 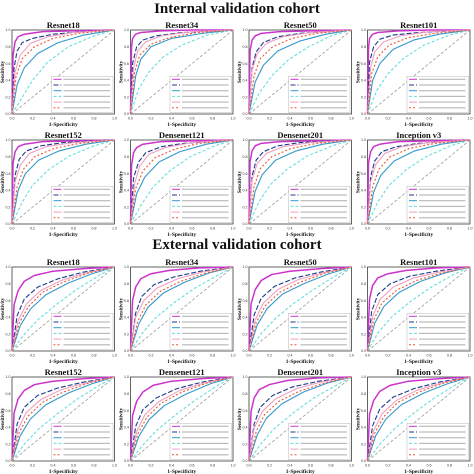 I want to click on legend-box, so click(x=437, y=204).